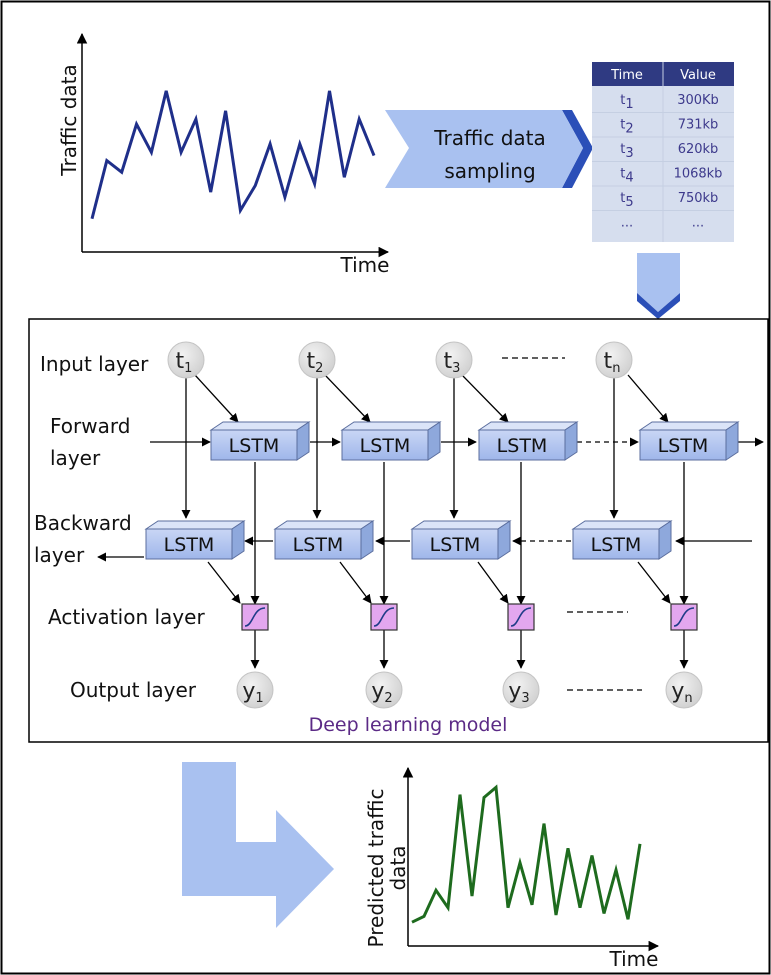 The width and height of the screenshot is (771, 975). Describe the element at coordinates (388, 698) in the screenshot. I see `output-node-label-sub: 2` at that location.